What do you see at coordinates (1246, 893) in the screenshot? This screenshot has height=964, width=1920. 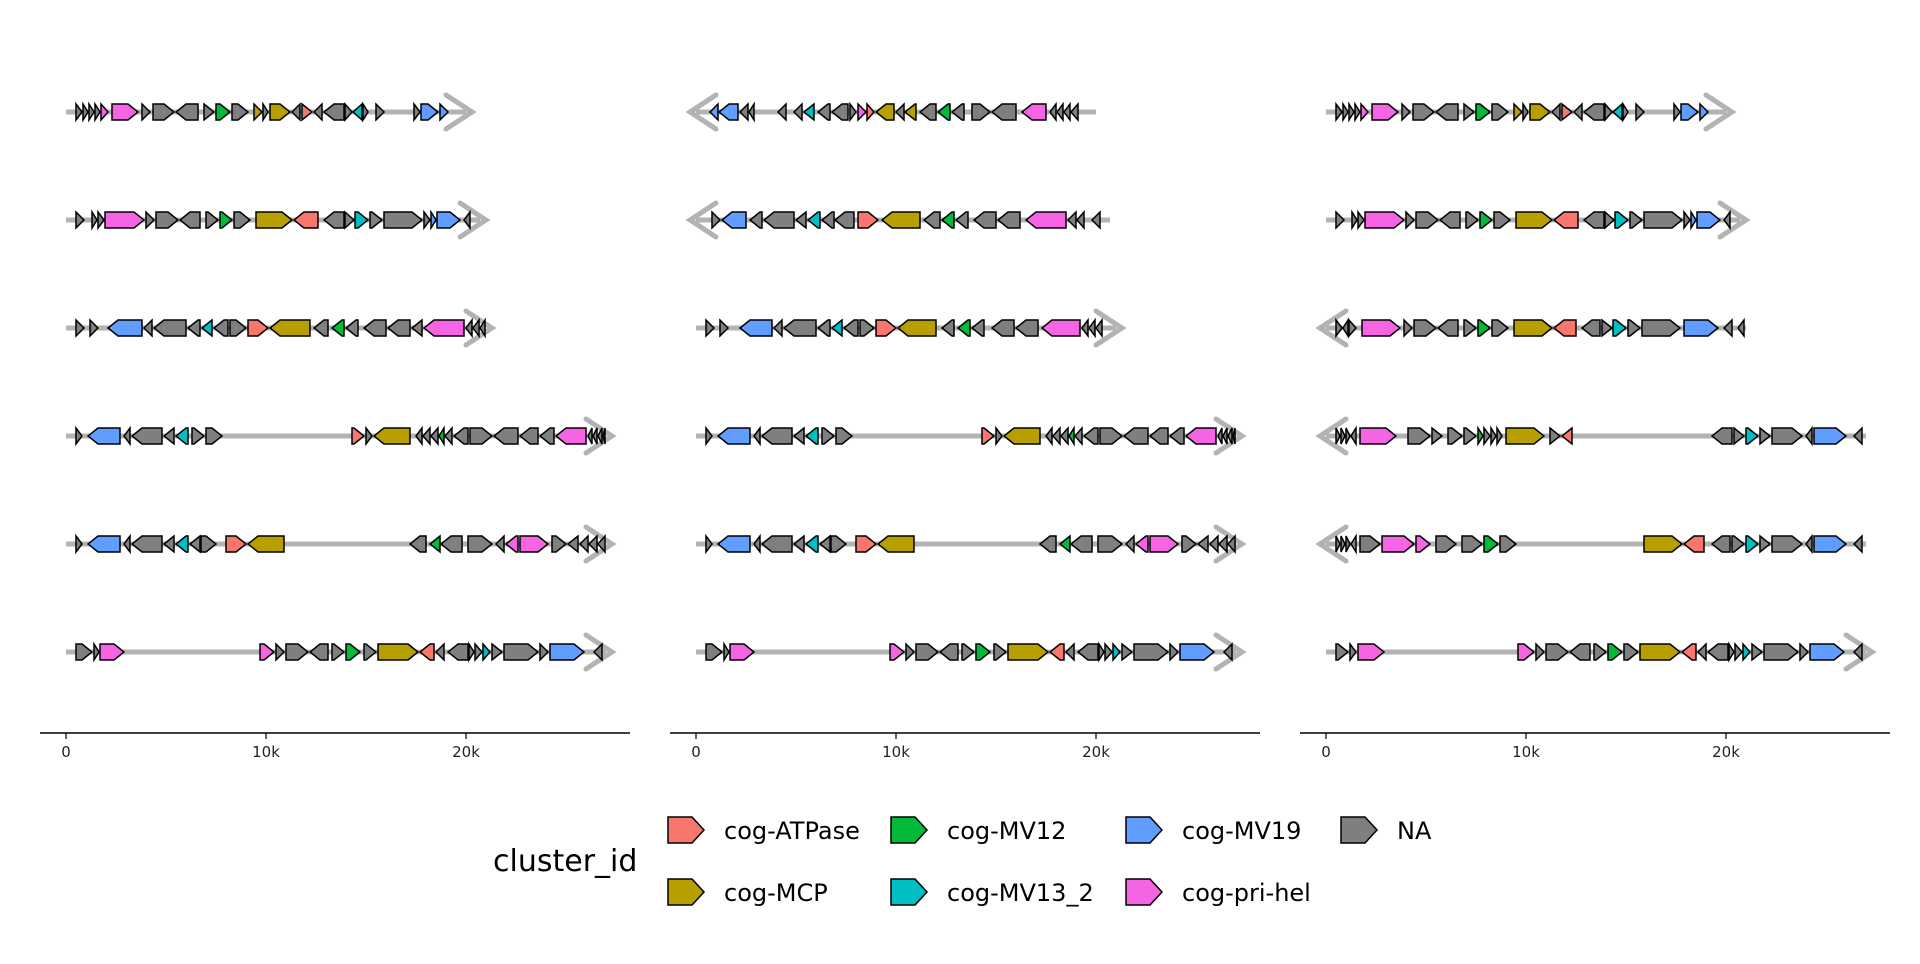 I see `legend-label: cog-pri-hel` at bounding box center [1246, 893].